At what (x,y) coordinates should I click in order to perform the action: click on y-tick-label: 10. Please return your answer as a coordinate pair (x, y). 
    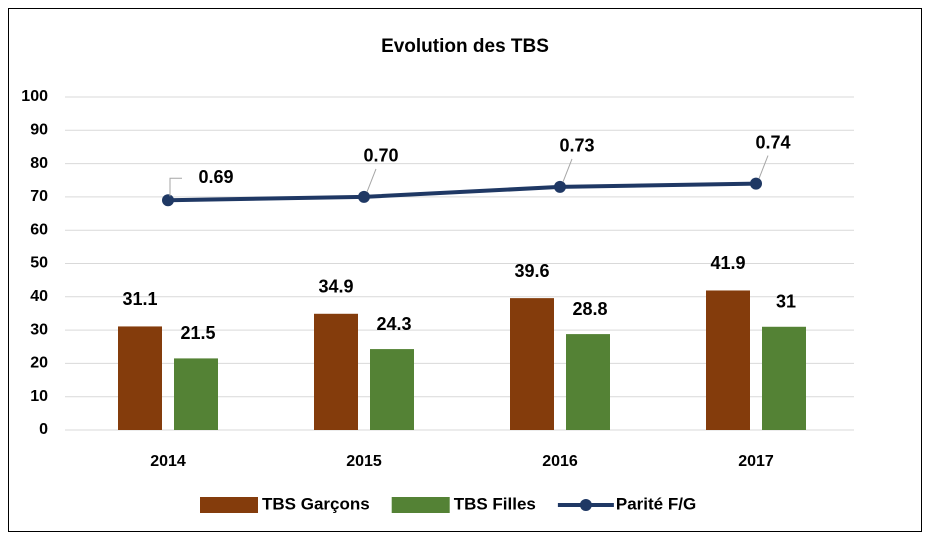
    Looking at the image, I should click on (39, 396).